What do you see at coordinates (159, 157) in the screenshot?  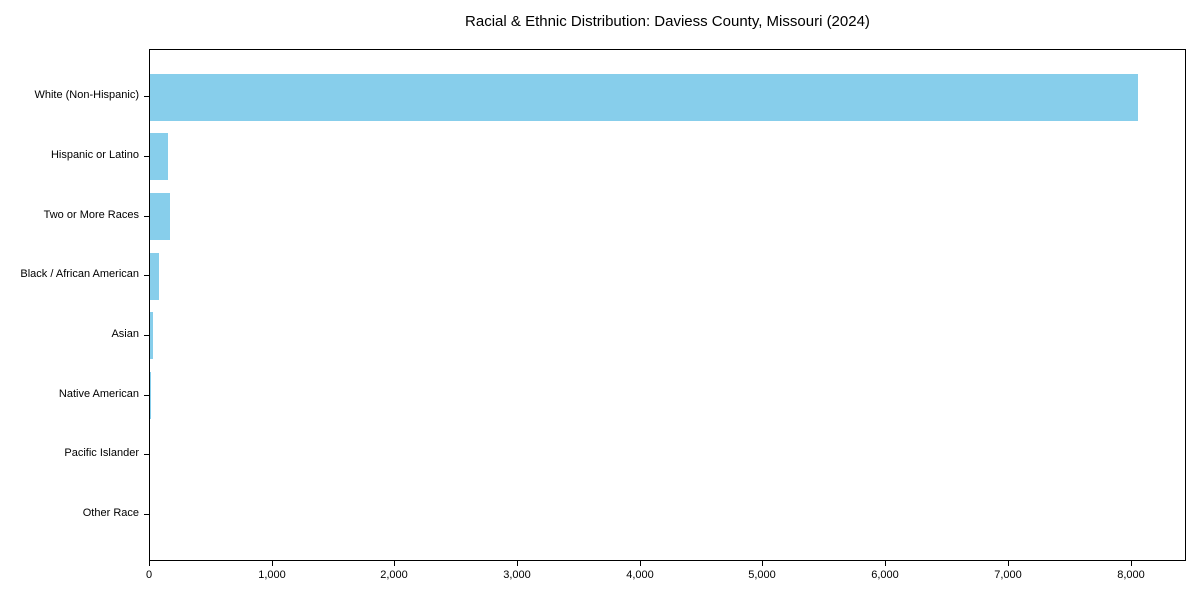 I see `bar-hispanic-or-latino` at bounding box center [159, 157].